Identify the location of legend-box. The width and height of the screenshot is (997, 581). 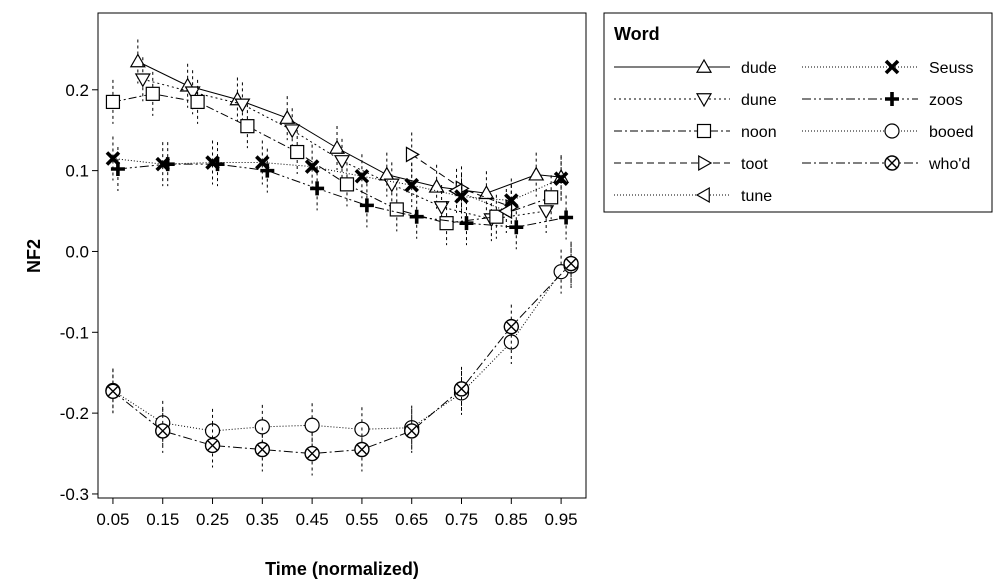
(798, 112).